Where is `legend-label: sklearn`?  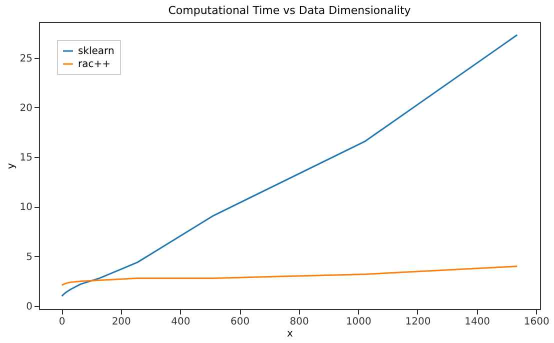 legend-label: sklearn is located at coordinates (96, 51).